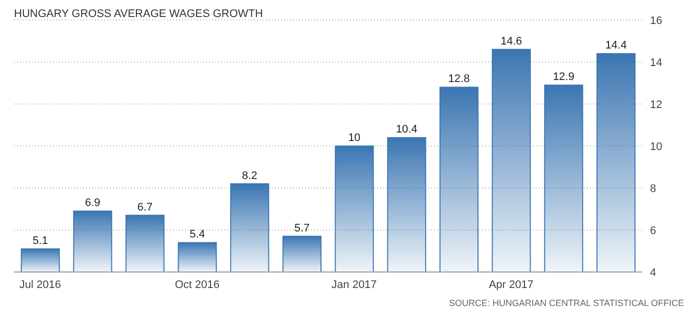 This screenshot has width=700, height=326. I want to click on data-label: 5.4, so click(197, 234).